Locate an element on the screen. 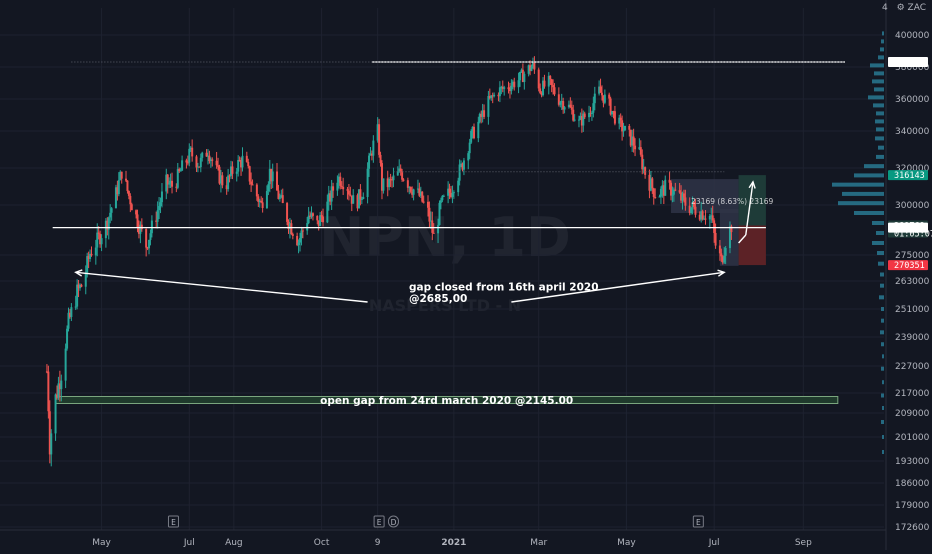  time-axis: May Jul Aug Oct 9 2021 Mar May Jul Sep is located at coordinates (443, 538).